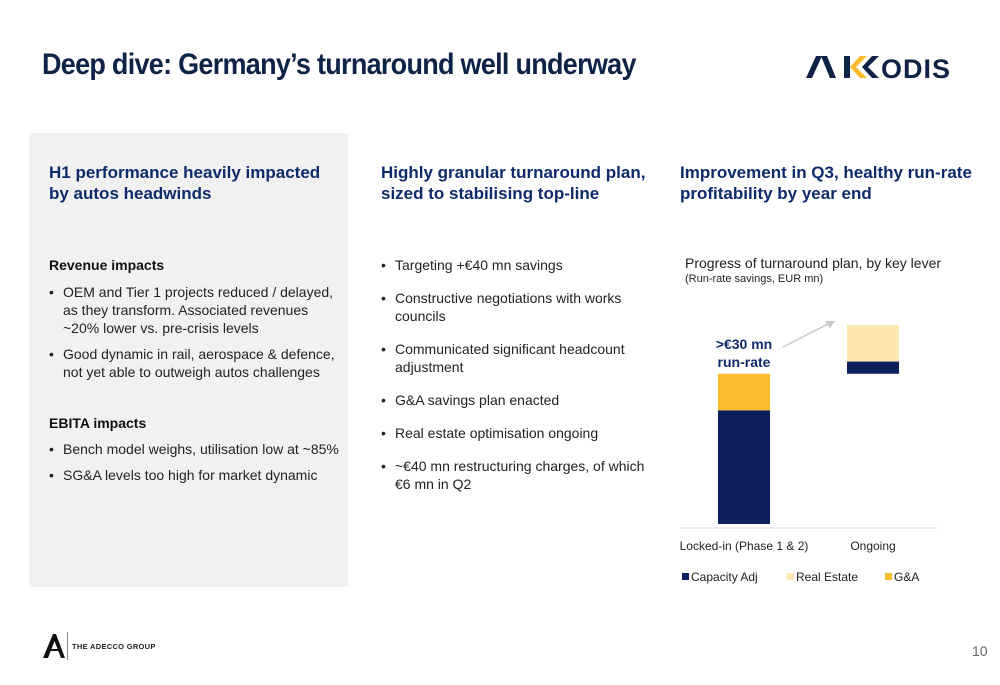 This screenshot has width=1000, height=685. What do you see at coordinates (185, 172) in the screenshot?
I see `col1-heading-line: H1 performance heavily impacted` at bounding box center [185, 172].